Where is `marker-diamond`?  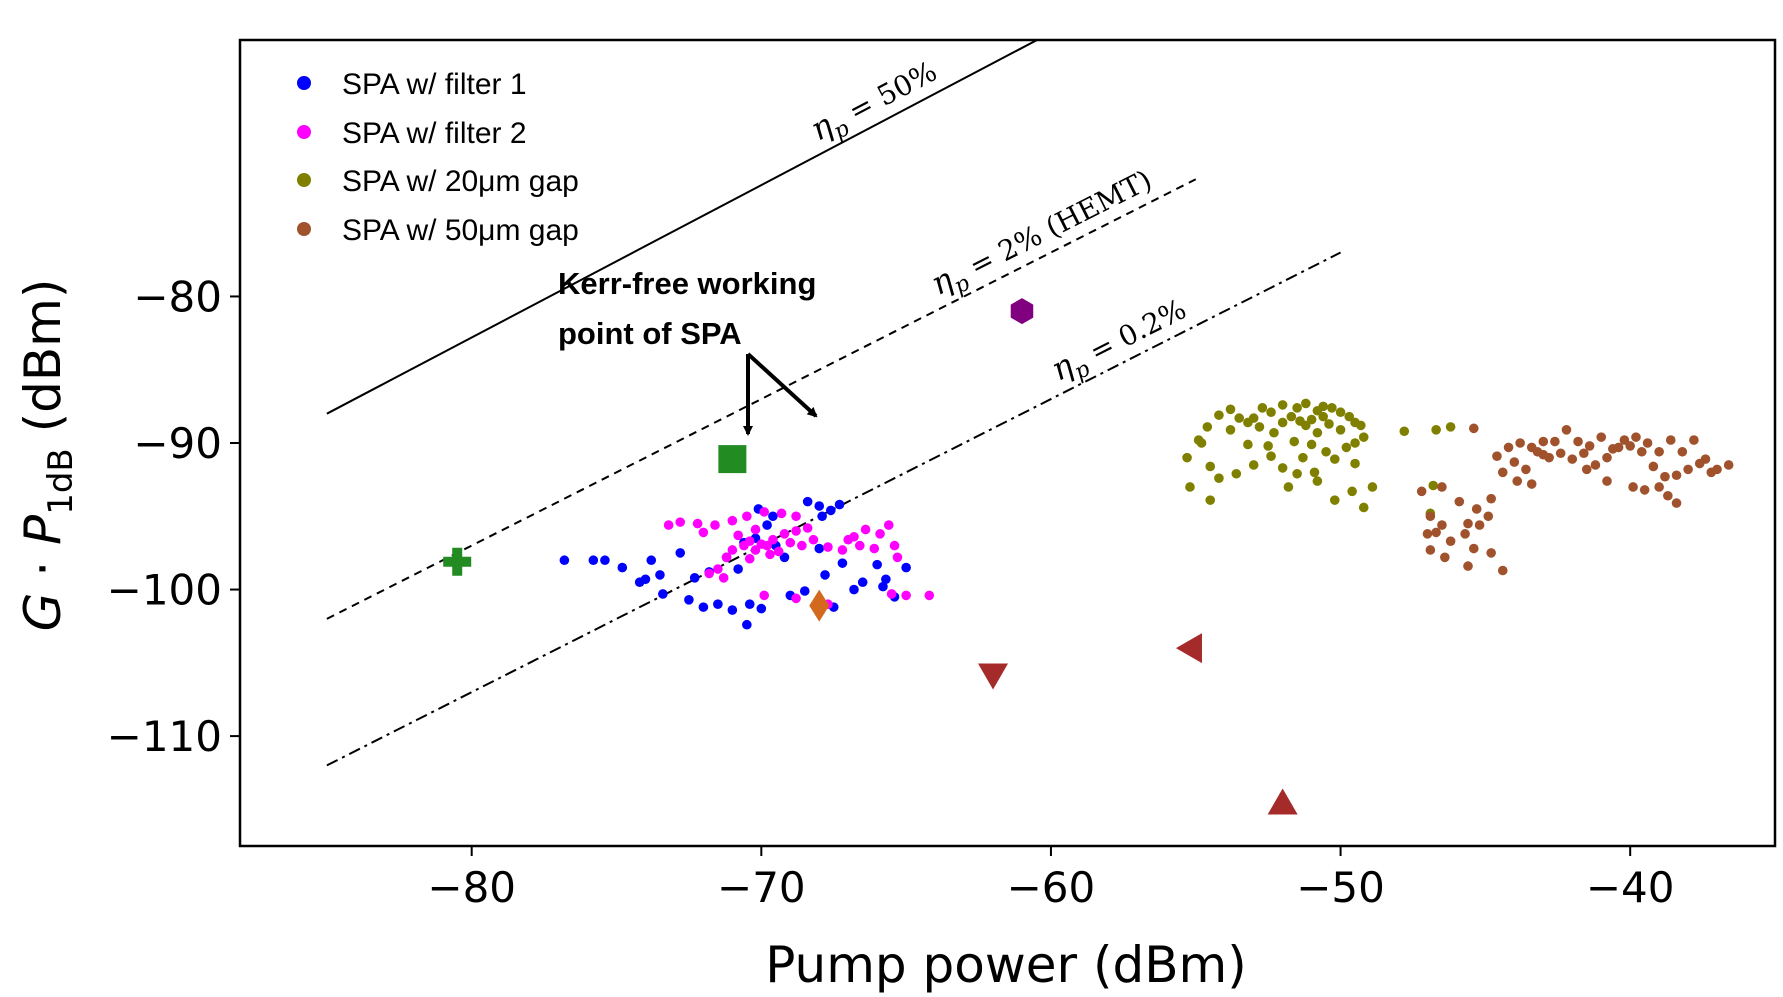
marker-diamond is located at coordinates (819, 605).